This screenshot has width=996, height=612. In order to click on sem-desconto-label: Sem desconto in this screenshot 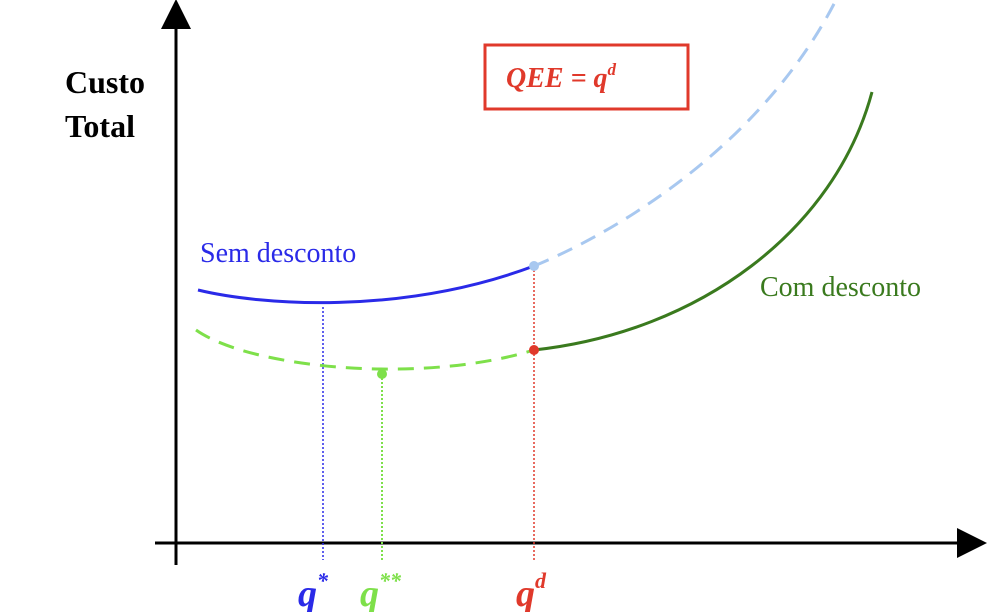, I will do `click(278, 253)`.